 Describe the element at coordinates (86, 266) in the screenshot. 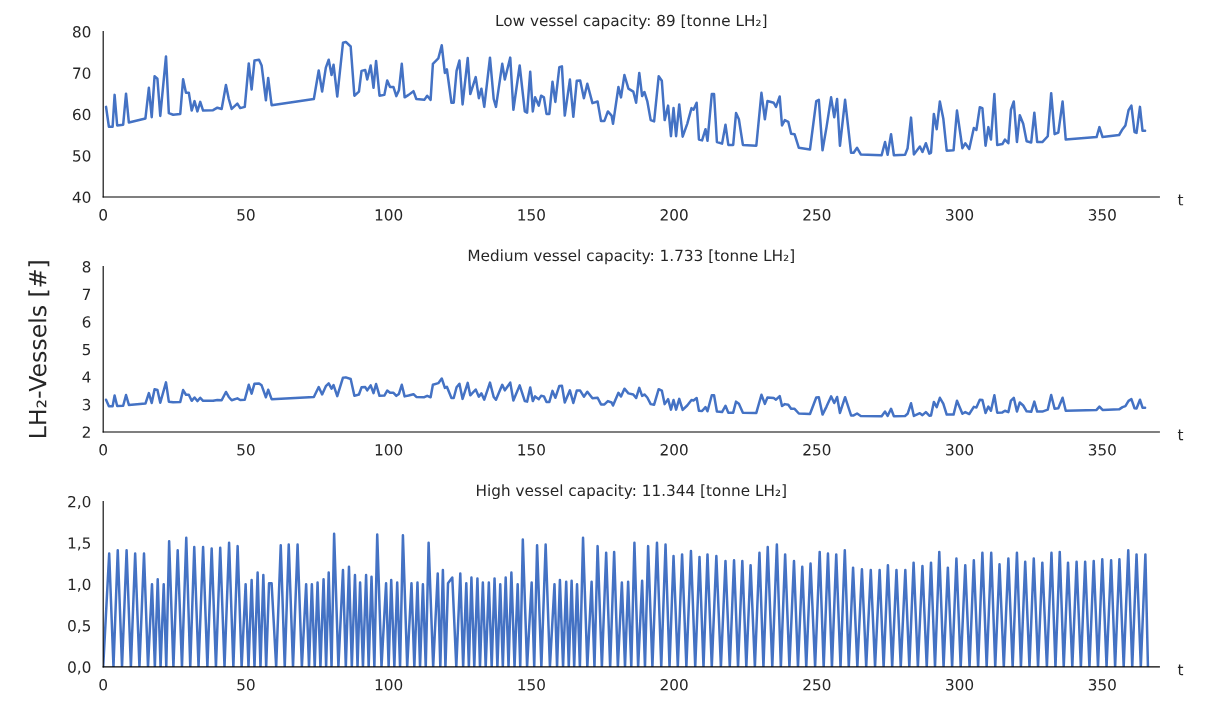

I see `y-tick-label: 8` at that location.